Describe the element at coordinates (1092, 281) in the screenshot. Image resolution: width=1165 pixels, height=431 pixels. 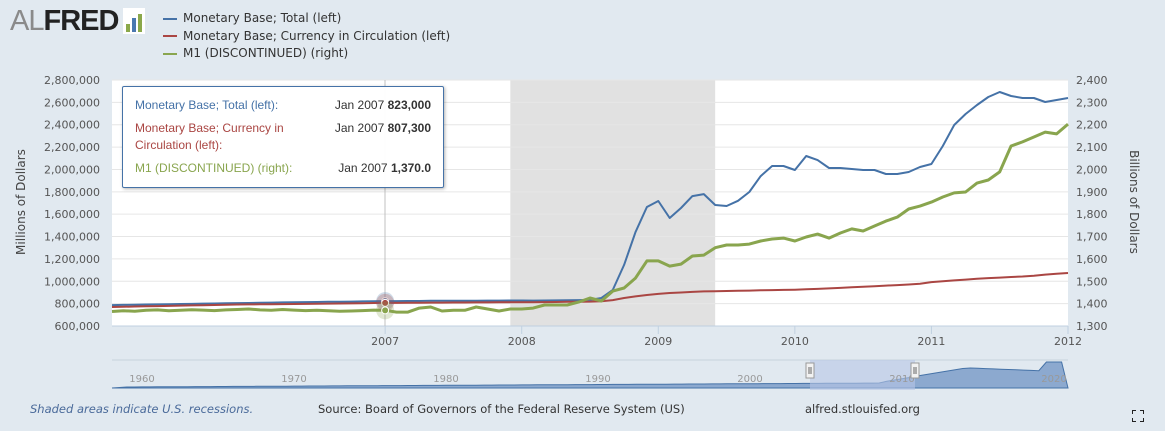
I see `right-tick-label: 1,500` at that location.